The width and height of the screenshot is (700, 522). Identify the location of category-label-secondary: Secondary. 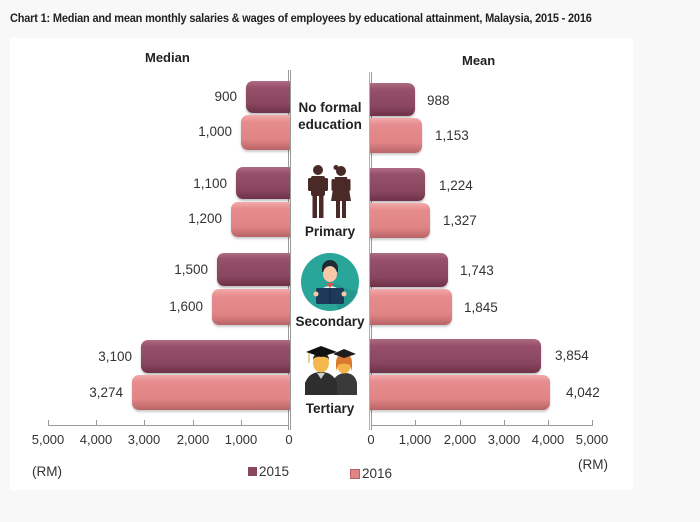
(330, 321).